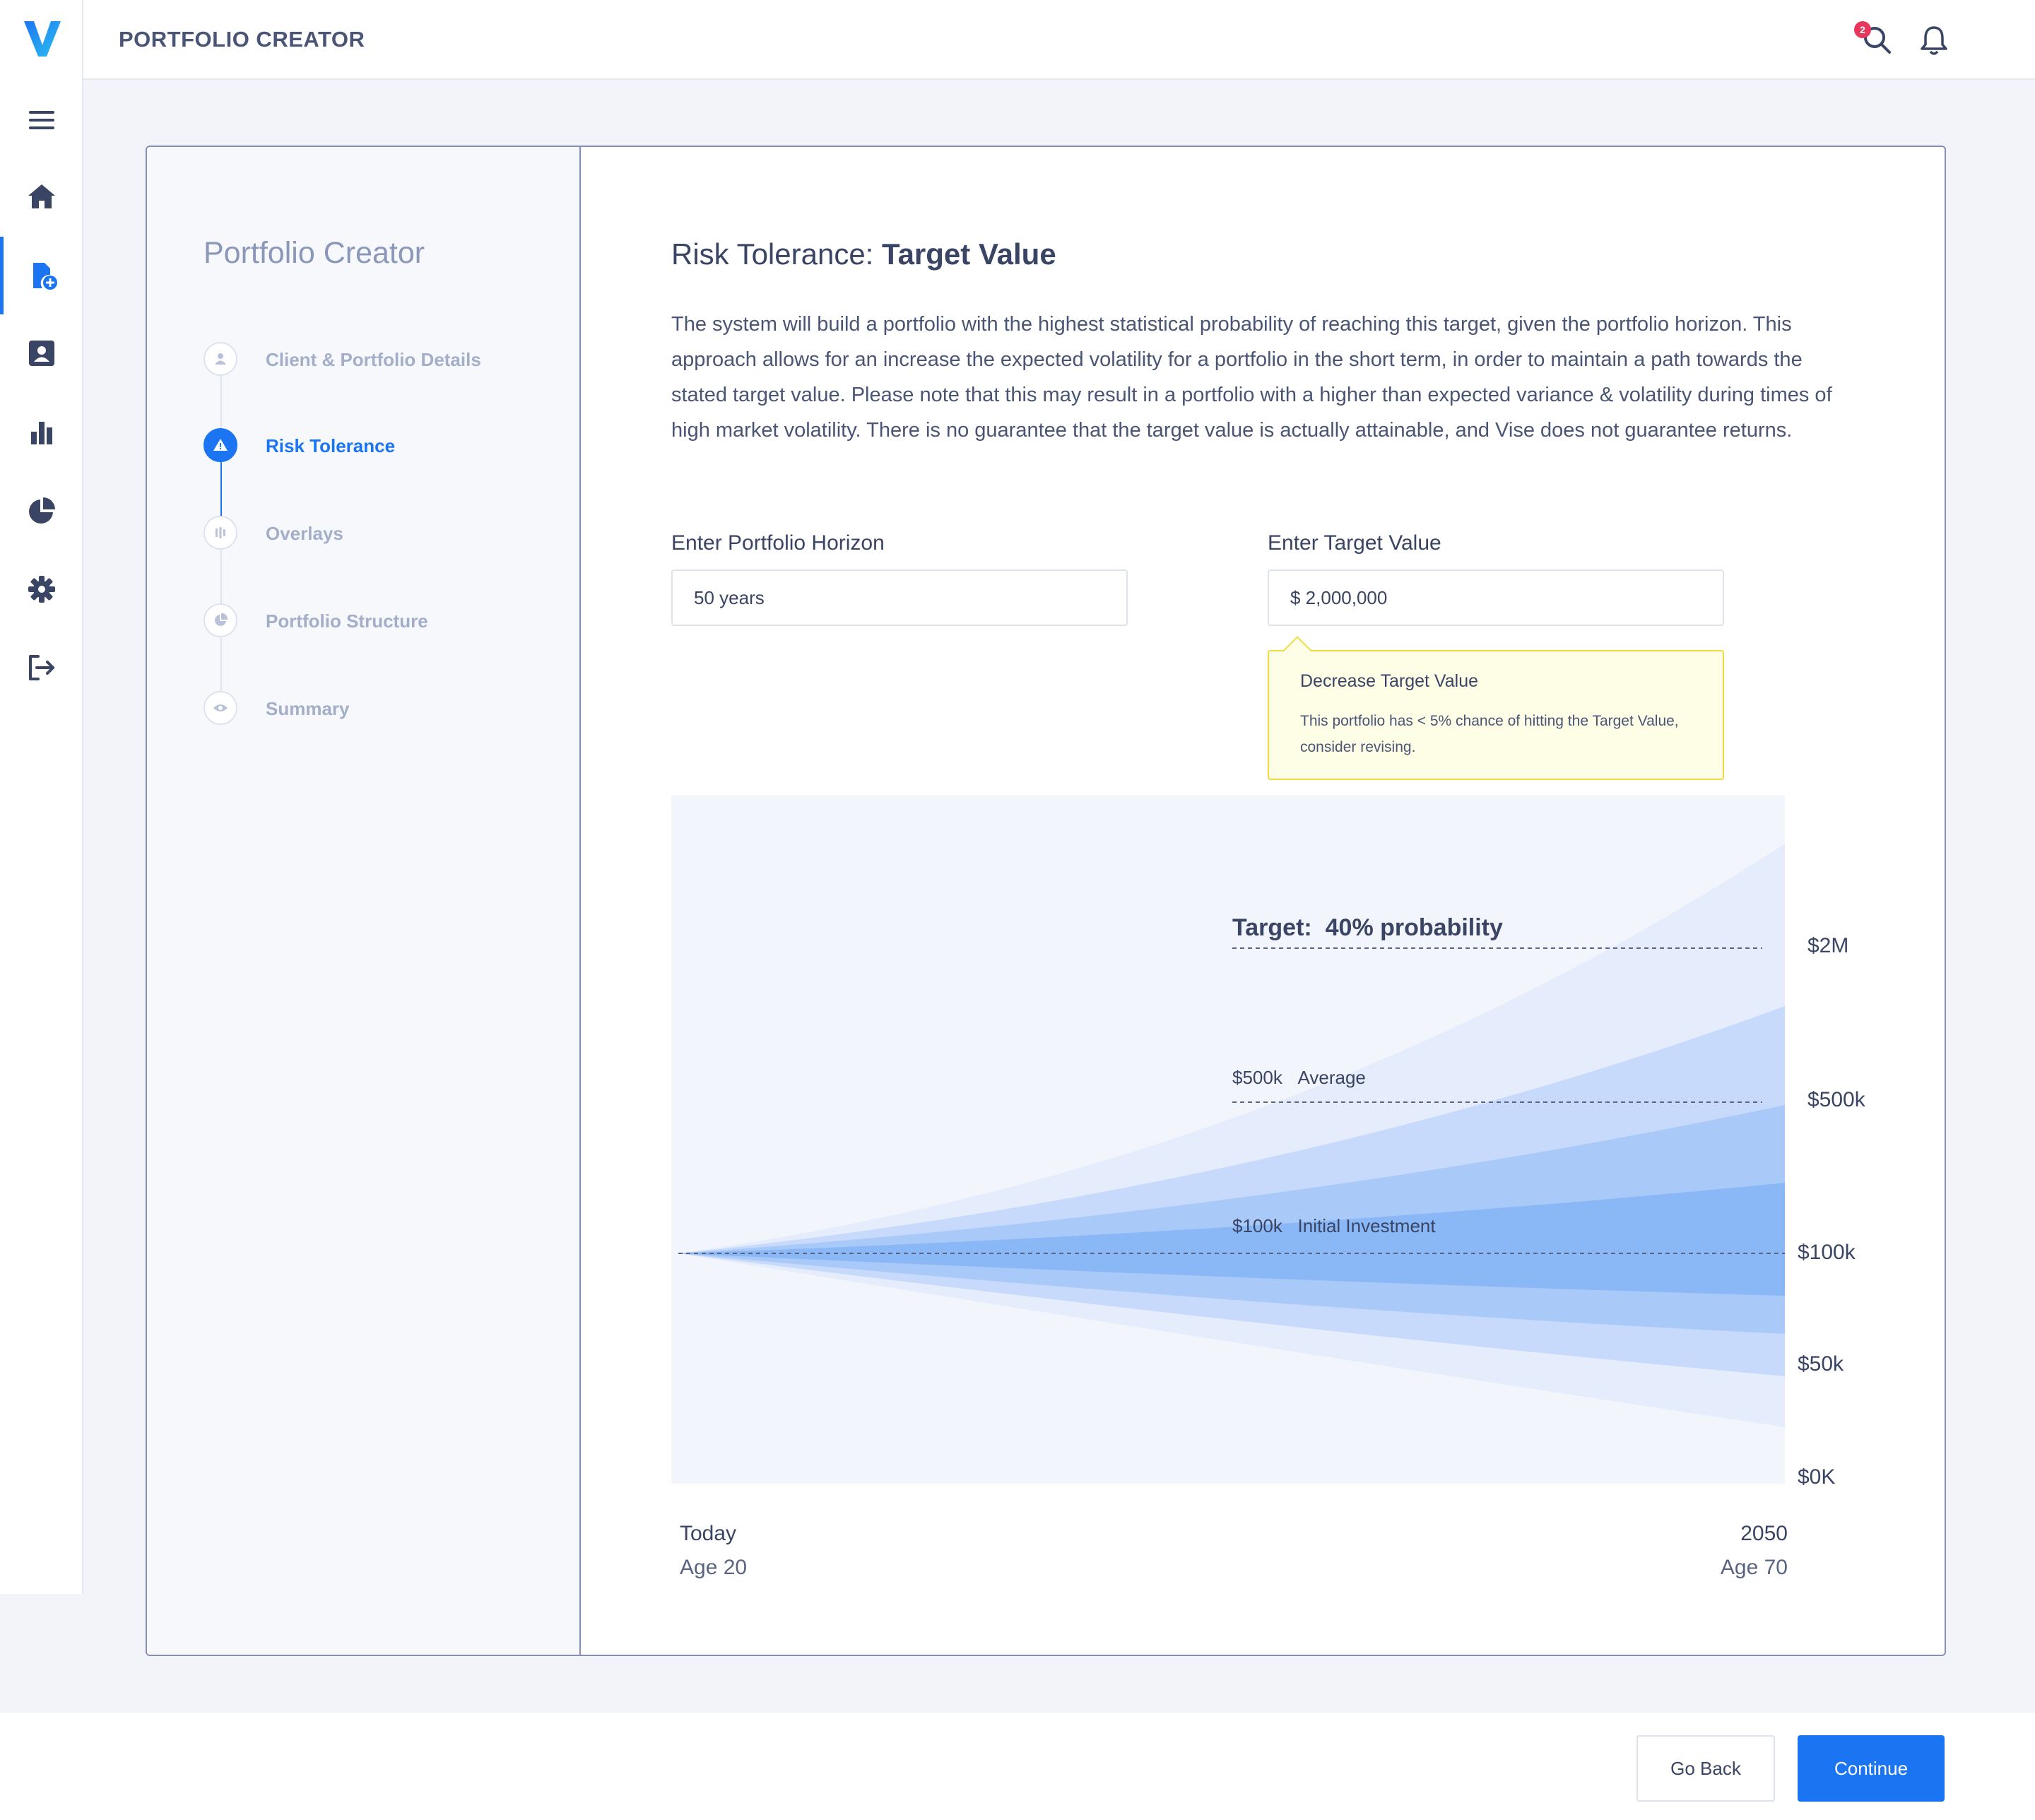 The width and height of the screenshot is (2035, 1820). Describe the element at coordinates (1231, 1239) in the screenshot. I see `band-core` at that location.